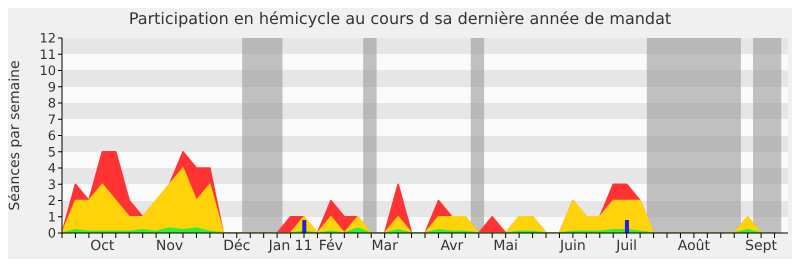 The height and width of the screenshot is (267, 800). I want to click on x-tick-label: Juin, so click(572, 246).